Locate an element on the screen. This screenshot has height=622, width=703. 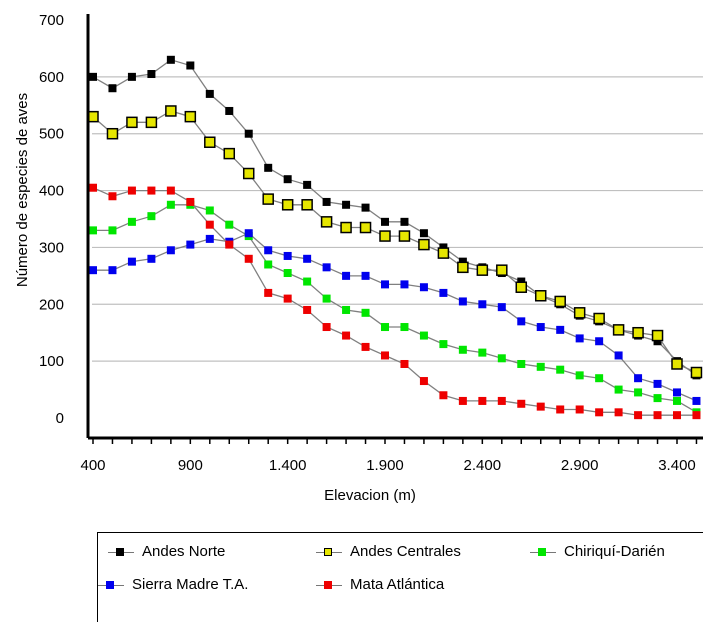
y-tick-label: 400 is located at coordinates (51, 191).